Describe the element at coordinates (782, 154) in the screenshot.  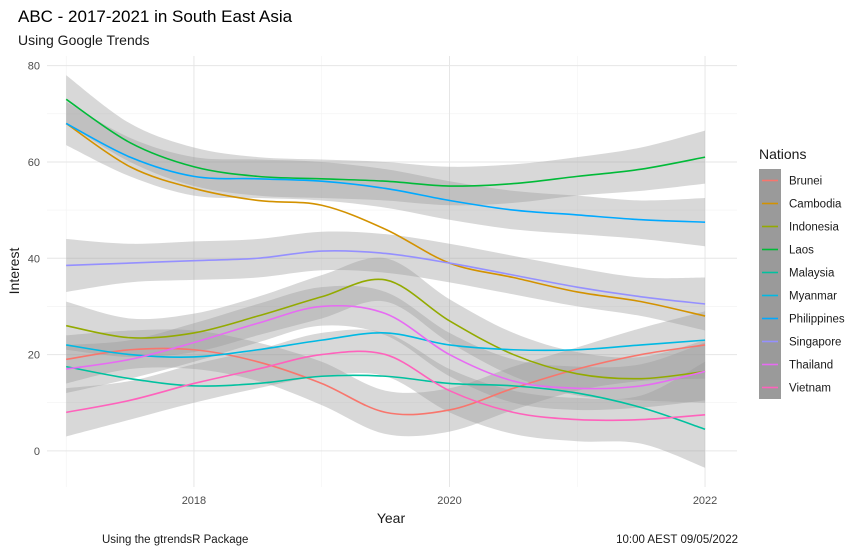
I see `legend-title: Nations` at that location.